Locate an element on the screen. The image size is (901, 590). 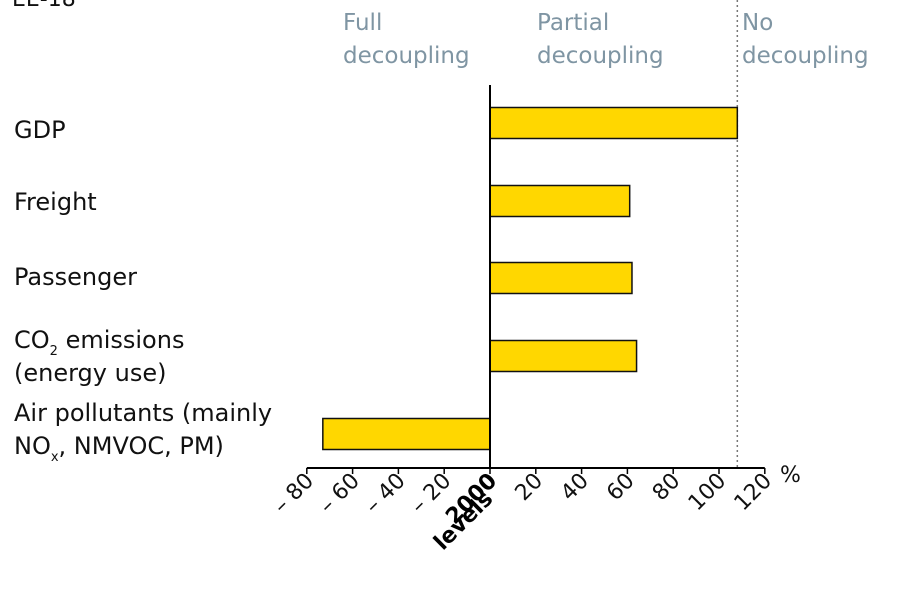
co2-subscript: 2 is located at coordinates (54, 351).